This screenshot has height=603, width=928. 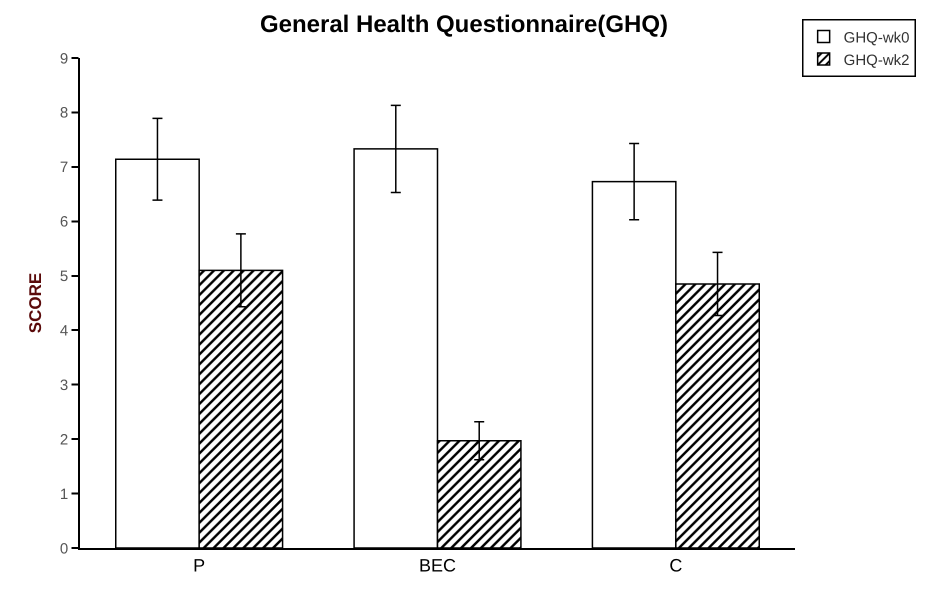 I want to click on text: GHQ-wk2, so click(x=877, y=60).